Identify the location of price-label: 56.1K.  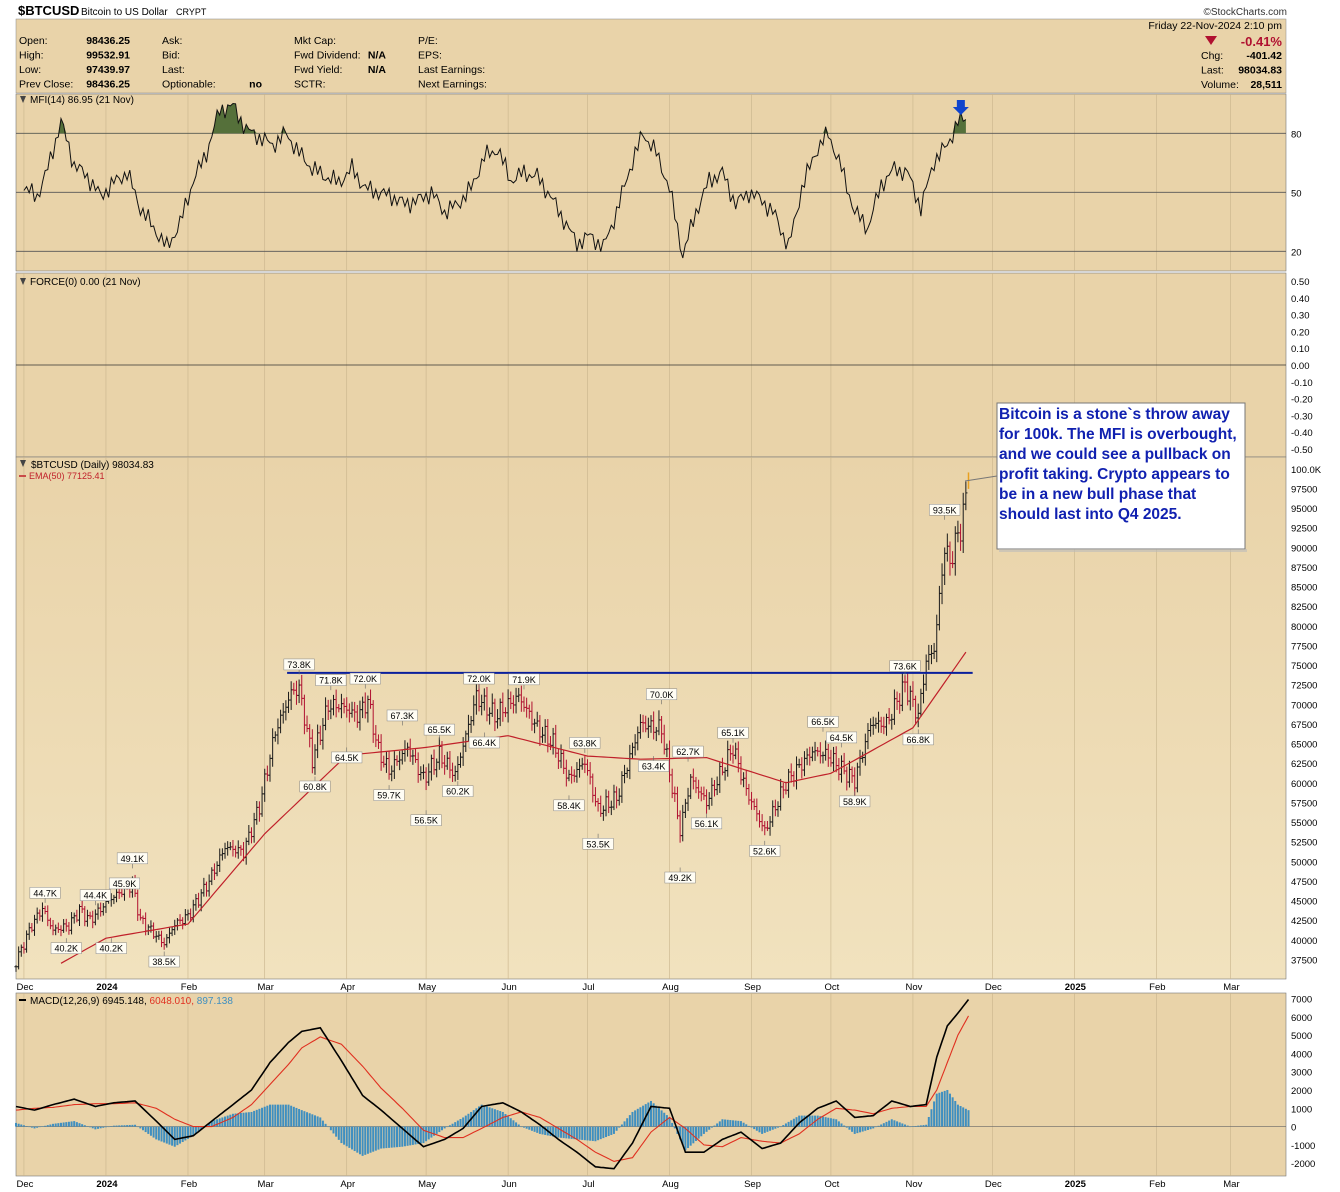
(707, 824).